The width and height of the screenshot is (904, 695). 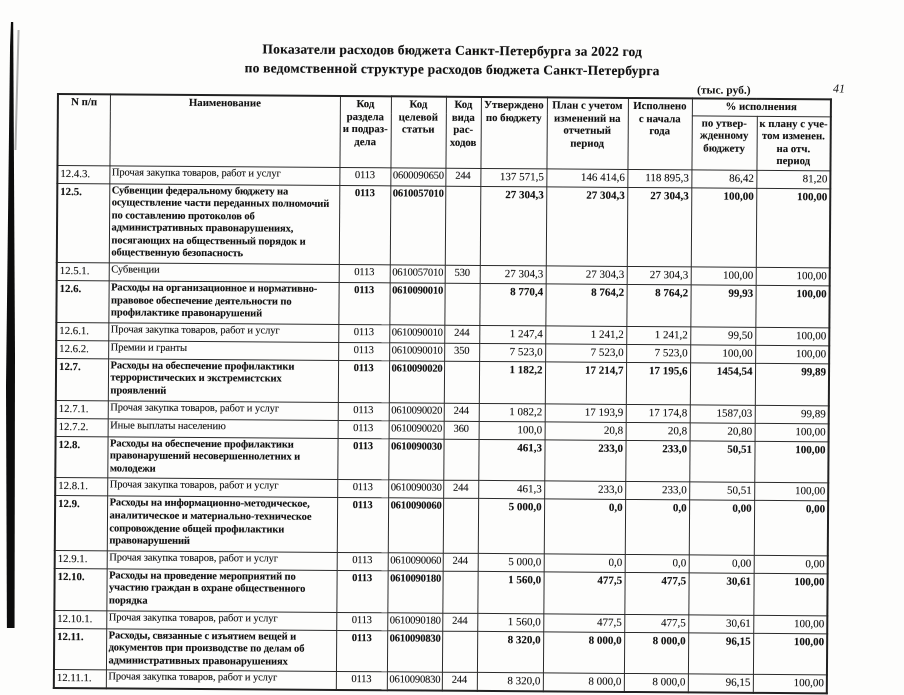 What do you see at coordinates (510, 562) in the screenshot?
I see `row-approved: 5 000,0` at bounding box center [510, 562].